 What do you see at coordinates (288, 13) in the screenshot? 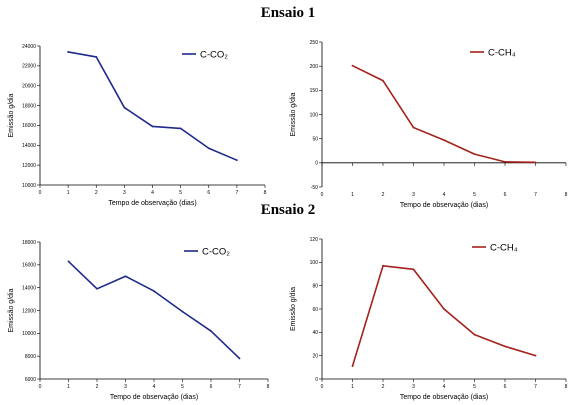
I see `heading-ensaio-1: Ensaio 1` at bounding box center [288, 13].